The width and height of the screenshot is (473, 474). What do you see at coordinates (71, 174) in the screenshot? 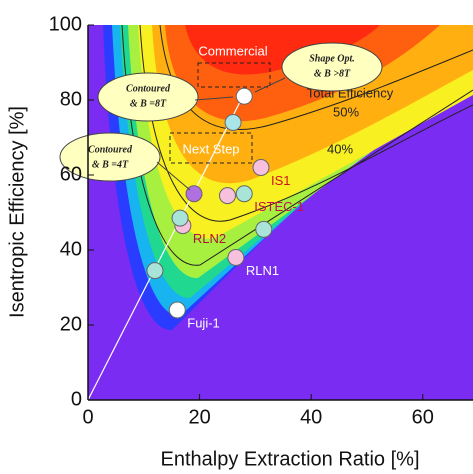
I see `y-tick-label: 60` at bounding box center [71, 174].